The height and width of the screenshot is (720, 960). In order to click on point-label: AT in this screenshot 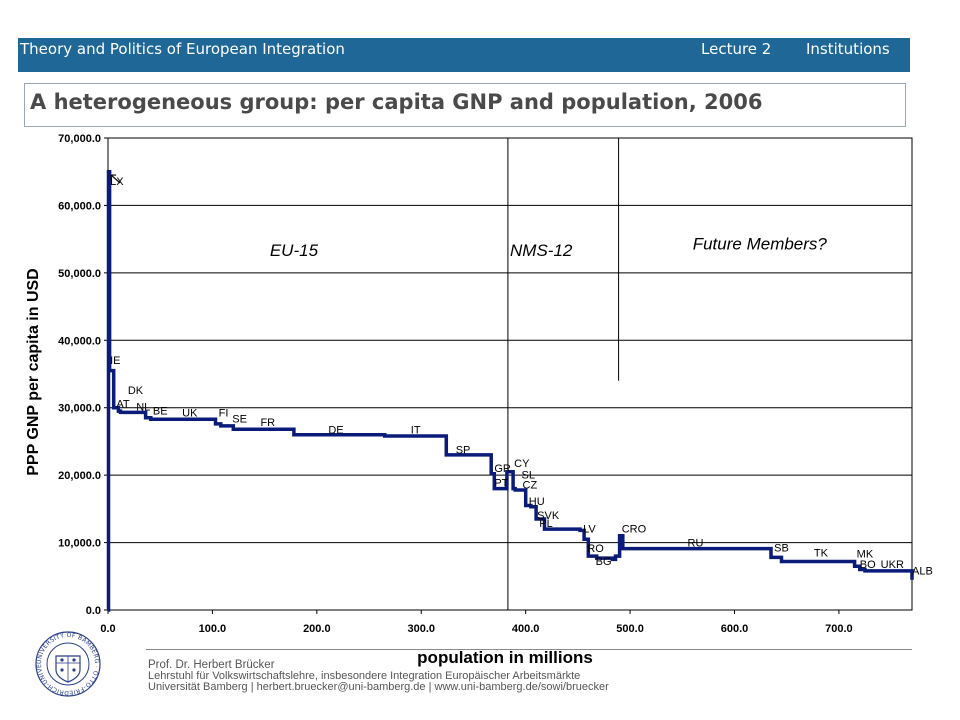, I will do `click(123, 405)`.